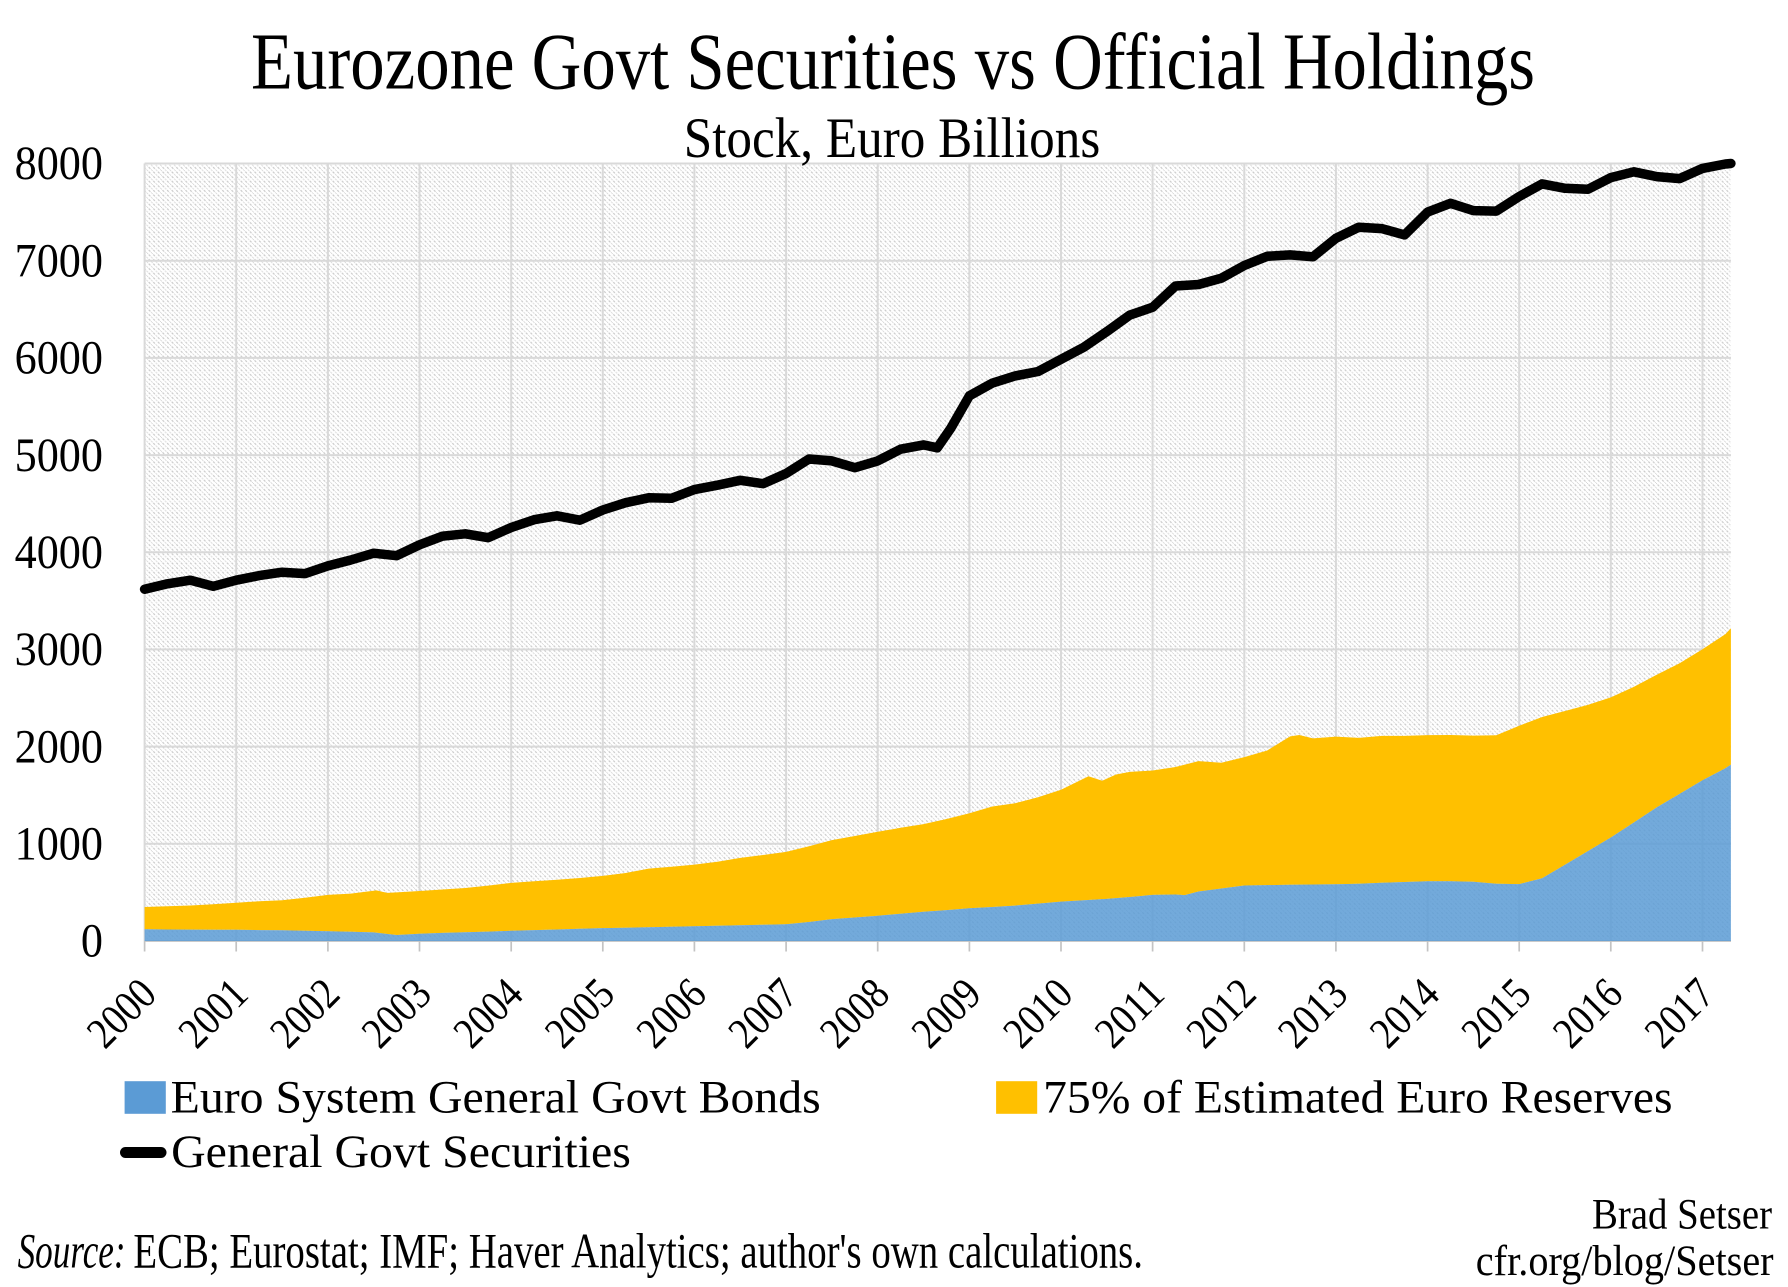  I want to click on svg-text: cfr.org/blog/Setser, so click(1625, 1261).